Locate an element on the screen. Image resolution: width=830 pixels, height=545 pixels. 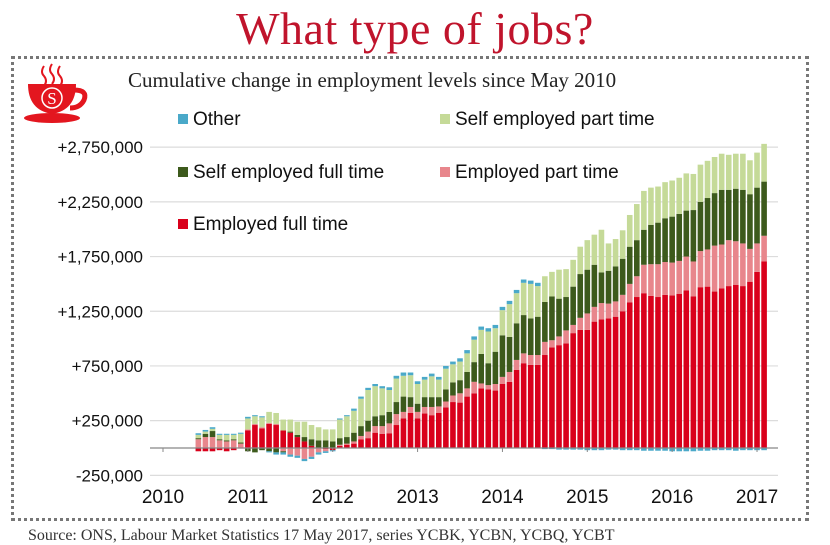
legend-item: Employed full time is located at coordinates (263, 224).